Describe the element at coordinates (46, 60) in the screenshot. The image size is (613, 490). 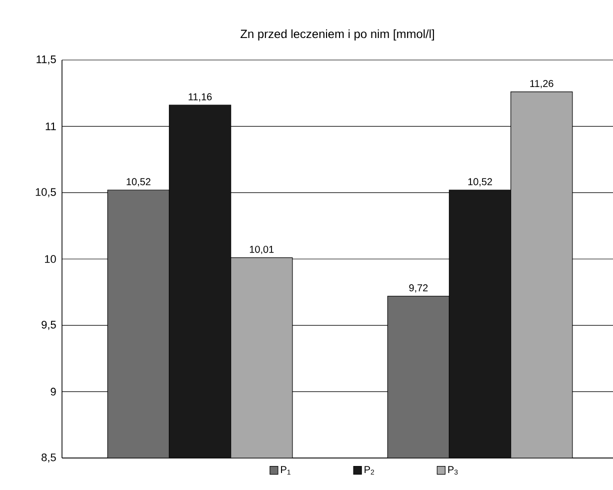
I see `y-tick-label: 11,5` at that location.